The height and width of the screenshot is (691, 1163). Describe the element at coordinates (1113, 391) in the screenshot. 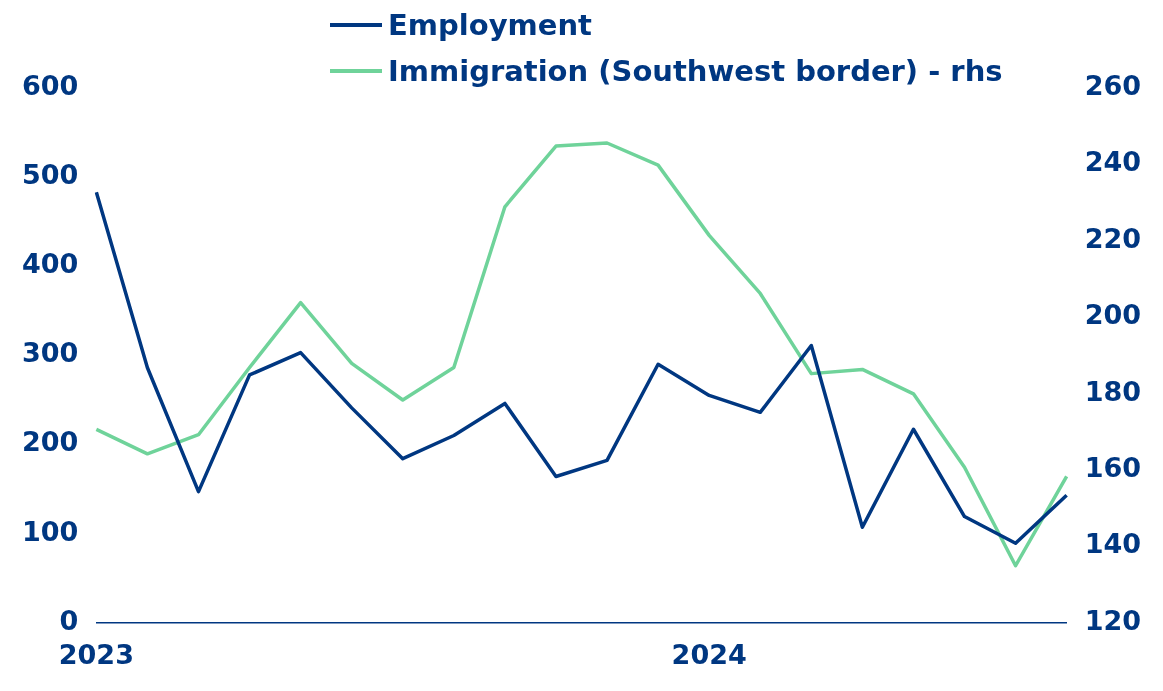

I see `y2-tick-label: 180` at that location.